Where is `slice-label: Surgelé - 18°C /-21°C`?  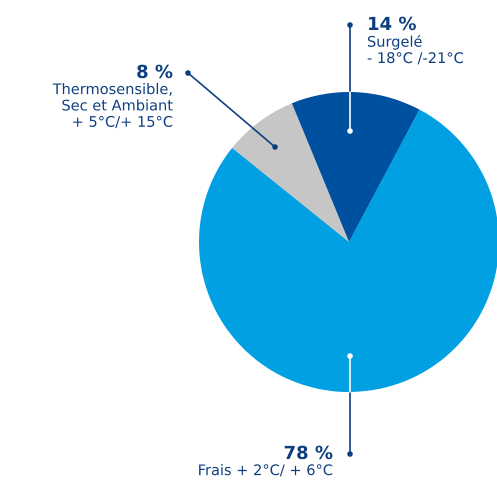
slice-label: Surgelé - 18°C /-21°C is located at coordinates (415, 49).